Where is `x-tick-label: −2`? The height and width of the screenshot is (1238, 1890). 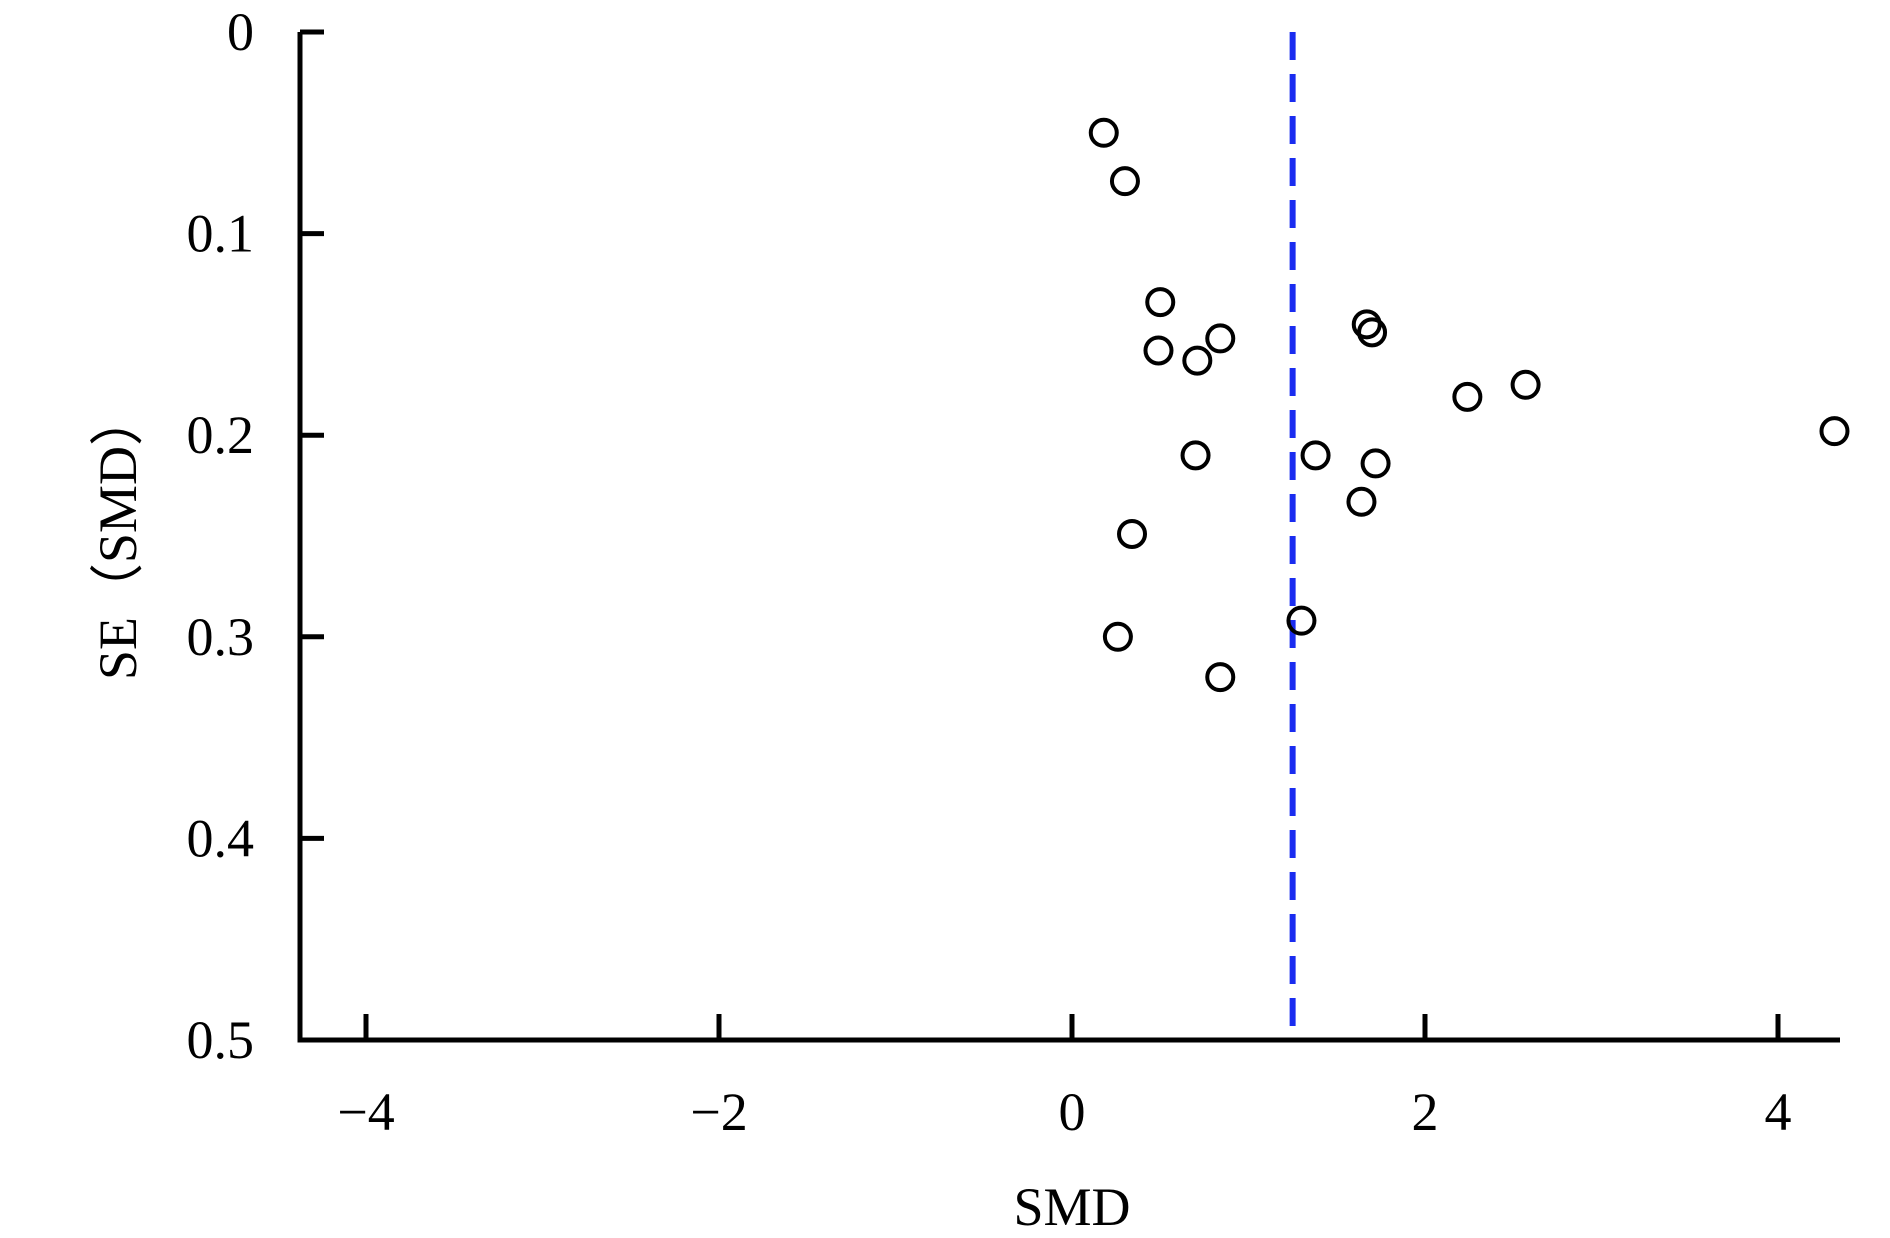
x-tick-label: −2 is located at coordinates (718, 1112).